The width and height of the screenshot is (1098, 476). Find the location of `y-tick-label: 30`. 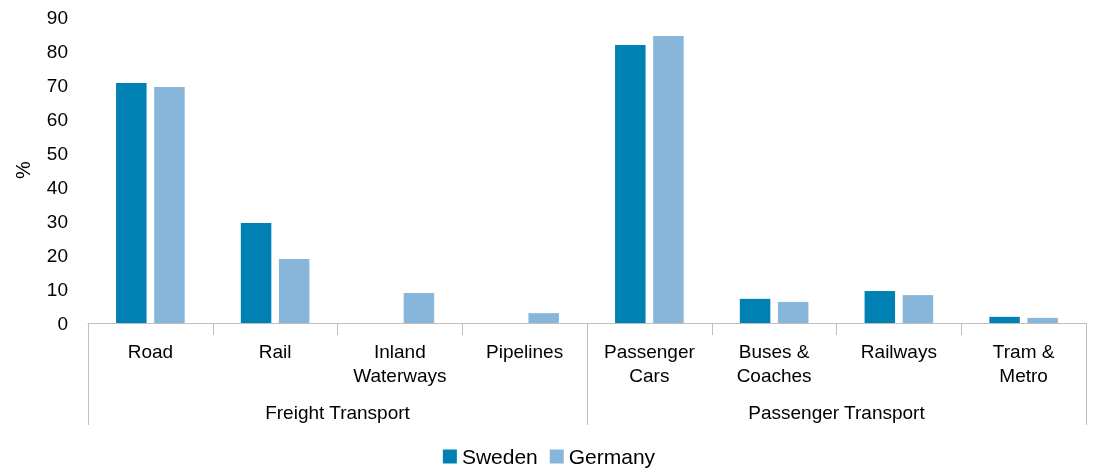

y-tick-label: 30 is located at coordinates (57, 221).